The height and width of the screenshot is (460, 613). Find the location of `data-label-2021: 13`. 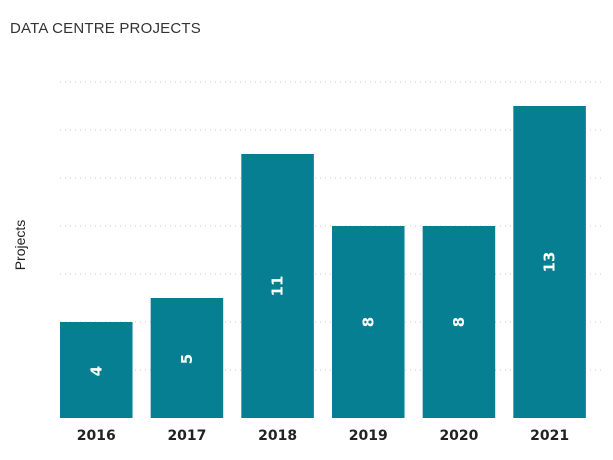

data-label-2021: 13 is located at coordinates (550, 262).